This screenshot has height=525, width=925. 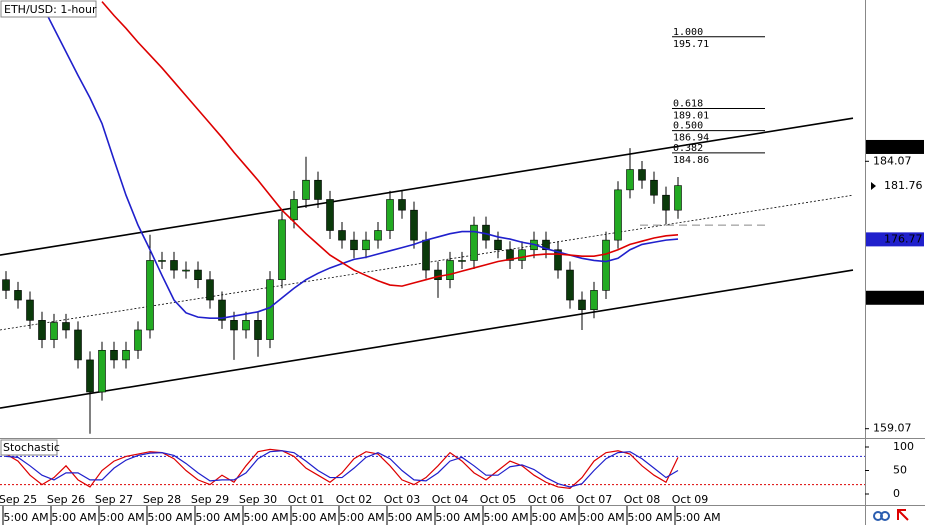 I want to click on date-label: Oct 09, so click(x=690, y=499).